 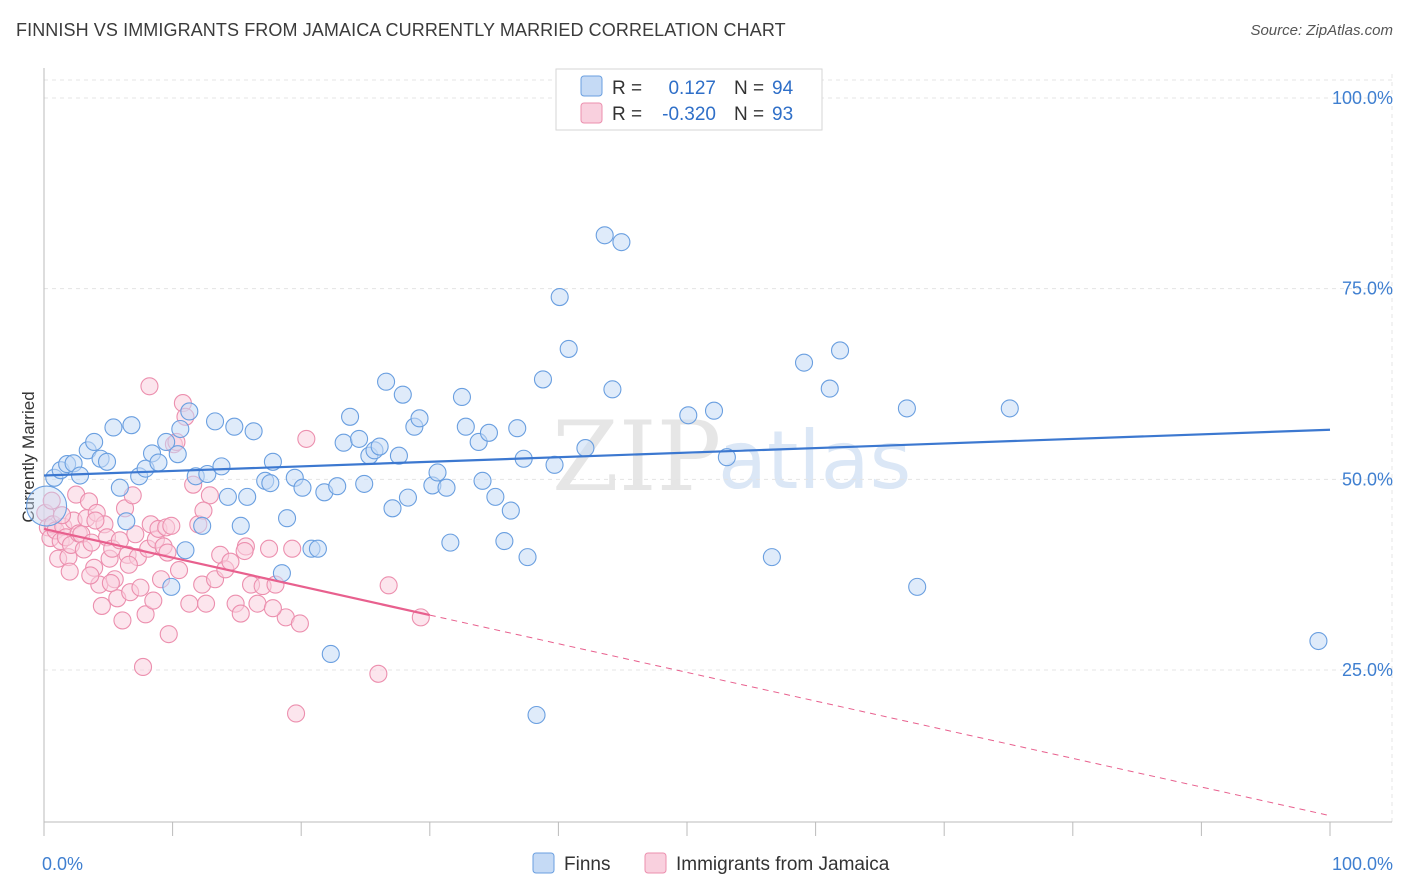 I want to click on bottom-swatch-jamaica, so click(x=655, y=863).